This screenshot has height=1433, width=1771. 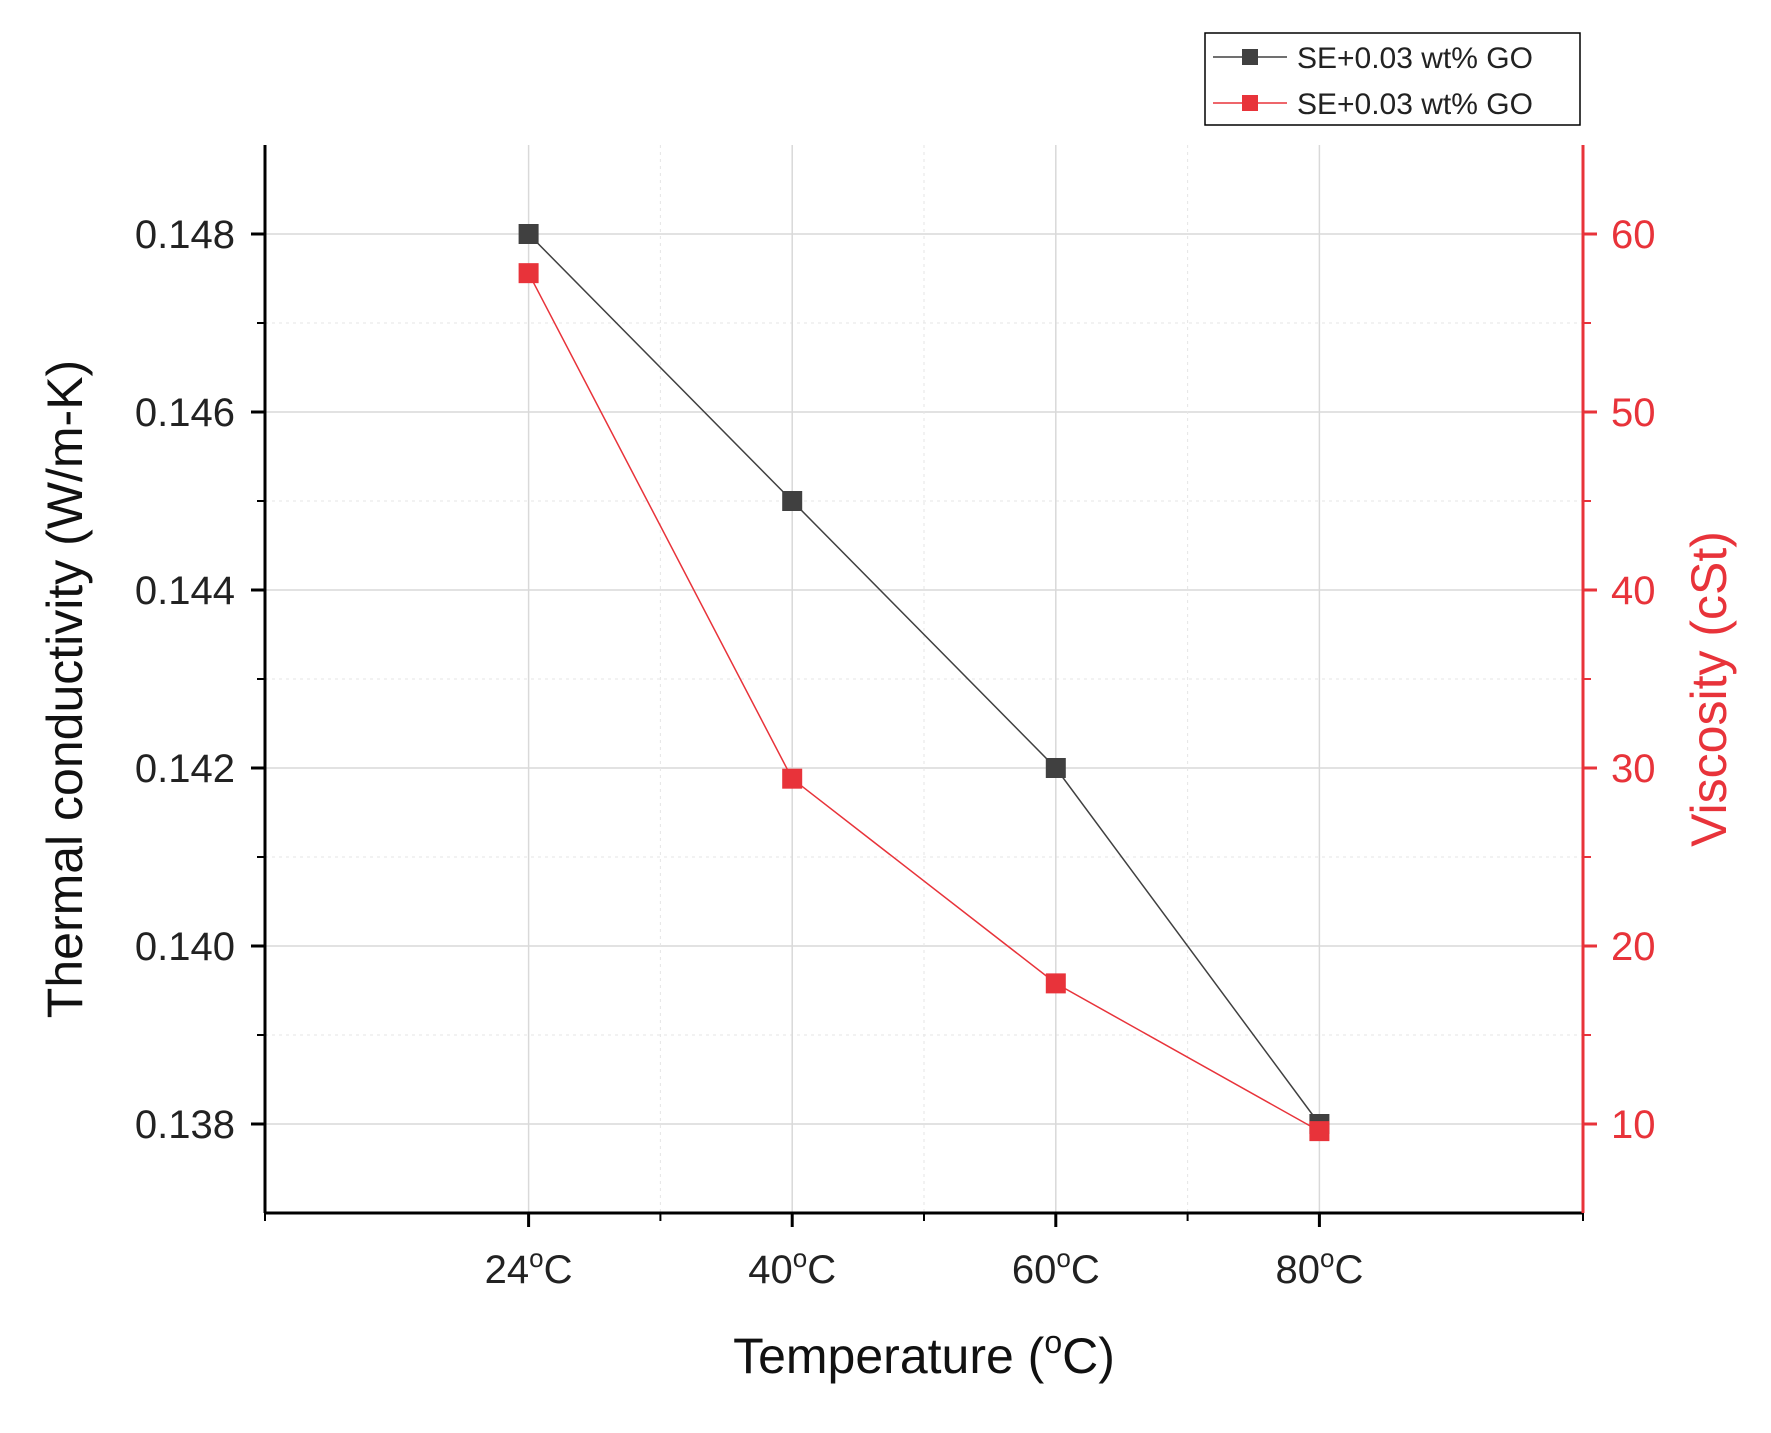 I want to click on y2-tick-label: 30, so click(x=1633, y=769).